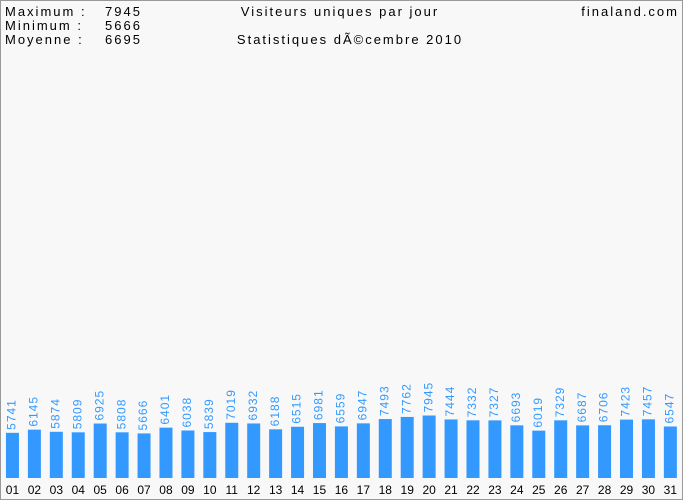 The height and width of the screenshot is (500, 683). What do you see at coordinates (648, 401) in the screenshot?
I see `value-label: 7457` at bounding box center [648, 401].